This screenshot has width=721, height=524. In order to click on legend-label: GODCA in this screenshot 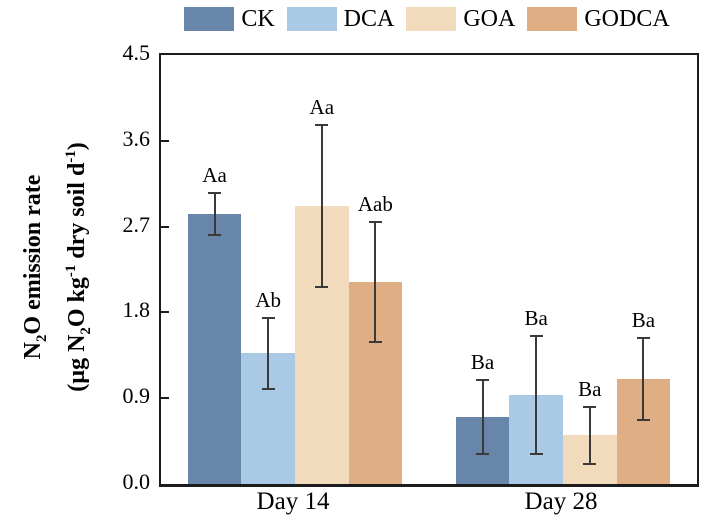, I will do `click(627, 19)`.